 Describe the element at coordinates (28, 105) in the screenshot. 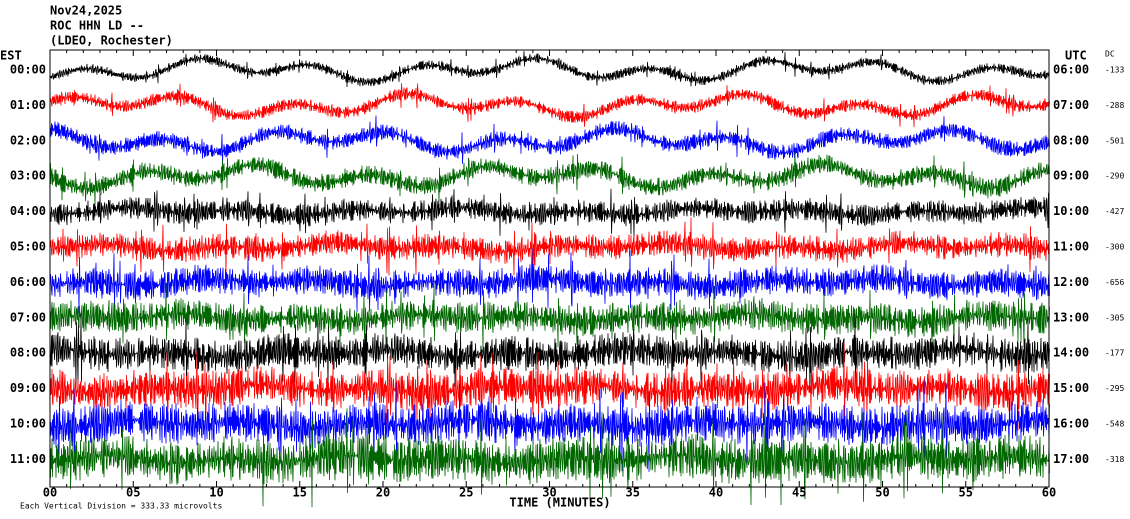

I see `est-label: 01:00` at that location.